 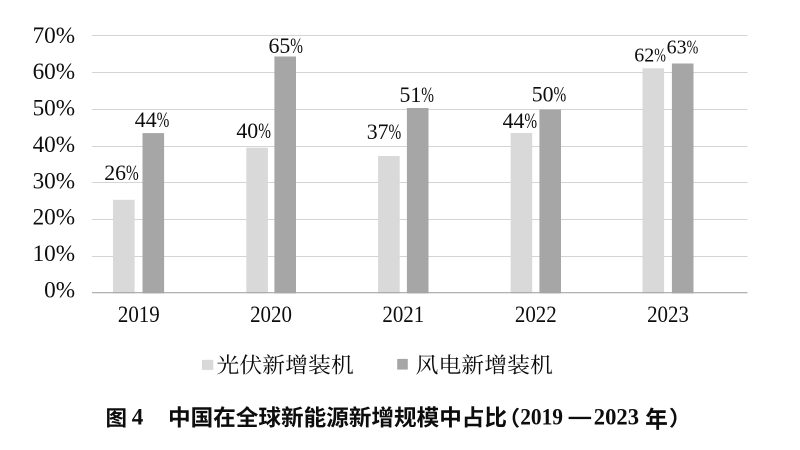 What do you see at coordinates (54, 36) in the screenshot?
I see `svg-text: 70%` at bounding box center [54, 36].